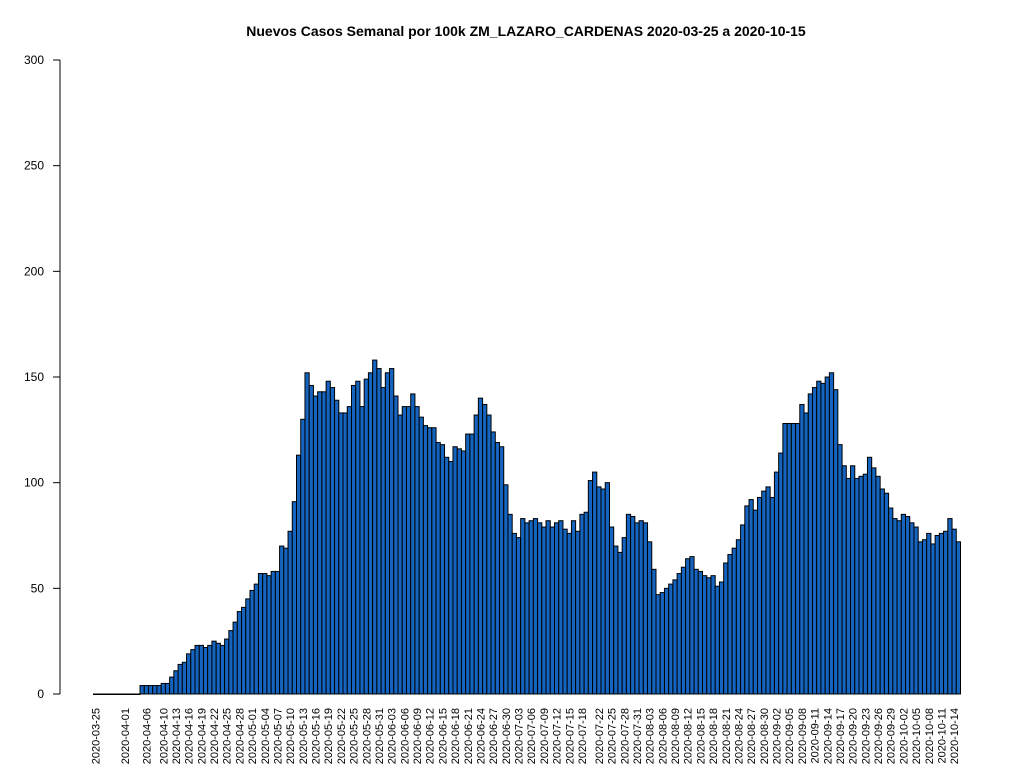  Describe the element at coordinates (367, 736) in the screenshot. I see `x-tick-label: 2020-05-28` at that location.